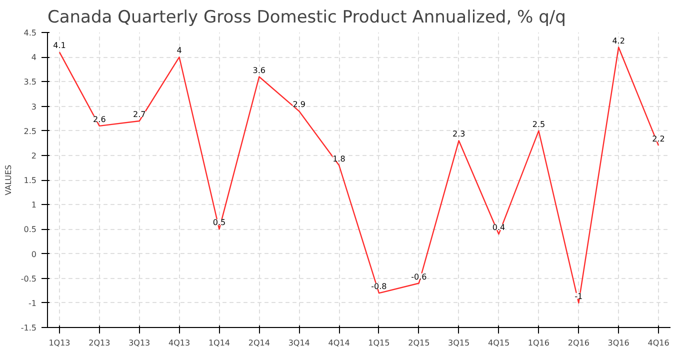 This screenshot has height=350, width=700. What do you see at coordinates (259, 70) in the screenshot?
I see `data-label: 3.6` at bounding box center [259, 70].